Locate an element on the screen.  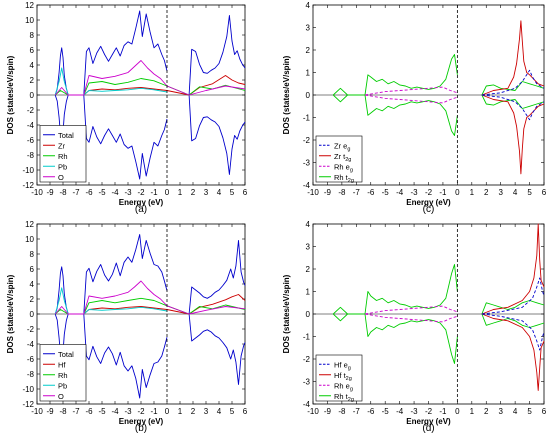
legend-label-text: Hf e is located at coordinates (341, 364).